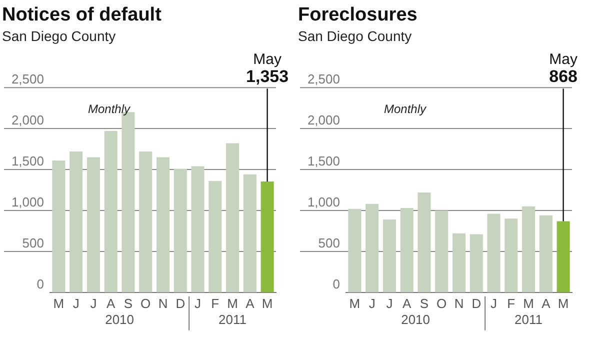 Image resolution: width=593 pixels, height=340 pixels. I want to click on chart-title: Notices of default, so click(82, 15).